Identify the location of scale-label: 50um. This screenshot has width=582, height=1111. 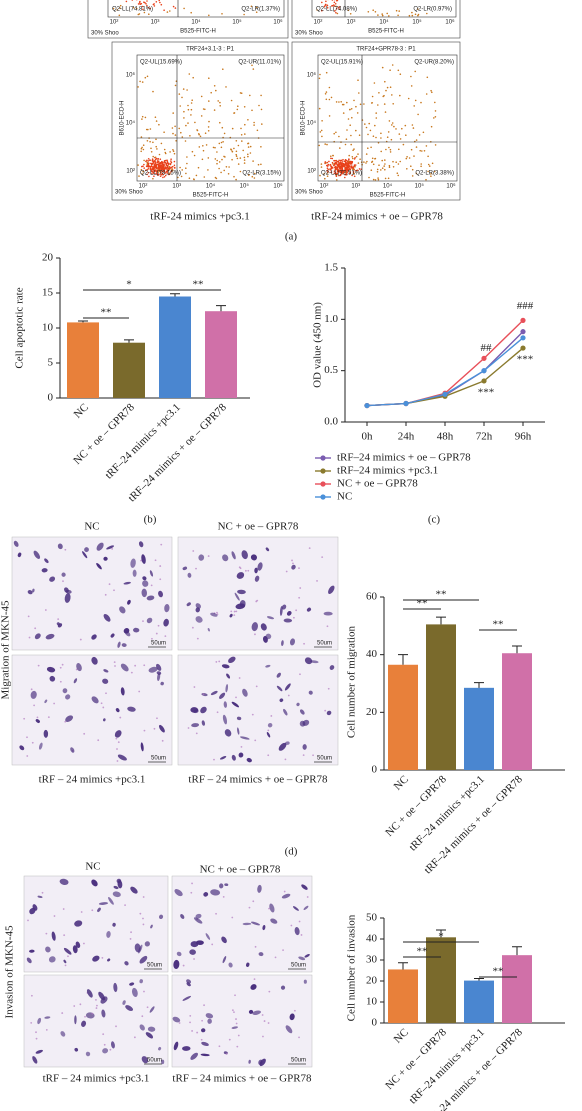
(298, 1061).